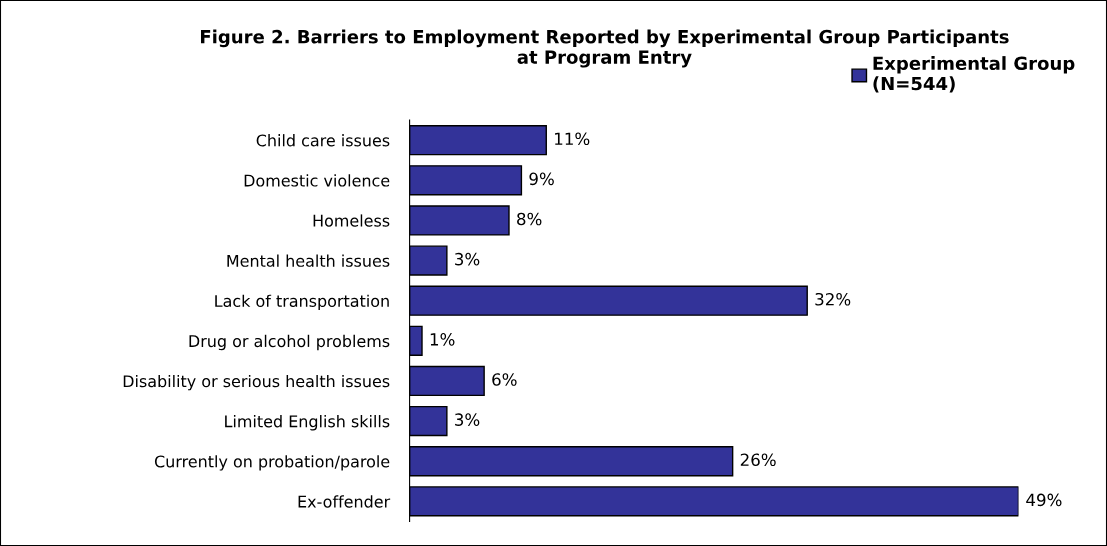  What do you see at coordinates (529, 219) in the screenshot?
I see `data-label: 8%` at bounding box center [529, 219].